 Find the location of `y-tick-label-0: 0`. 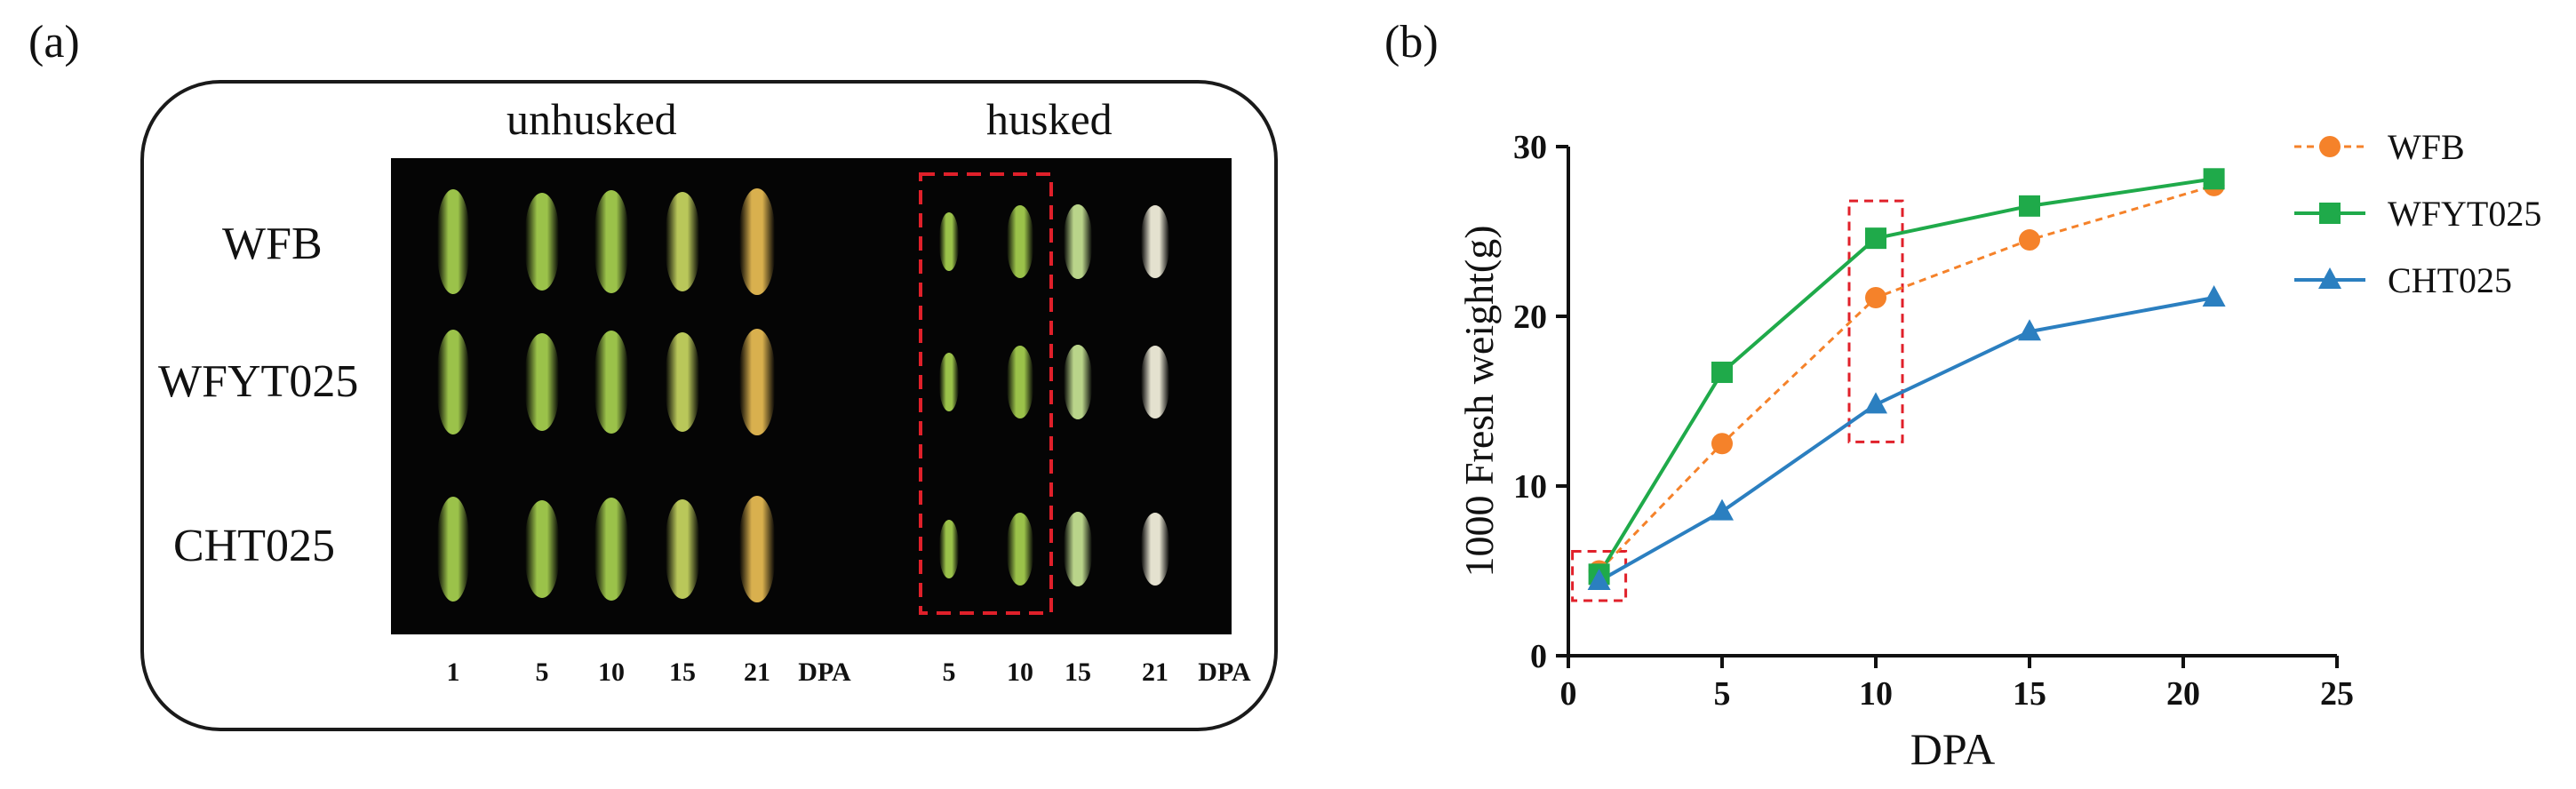

y-tick-label-0: 0 is located at coordinates (1538, 656).